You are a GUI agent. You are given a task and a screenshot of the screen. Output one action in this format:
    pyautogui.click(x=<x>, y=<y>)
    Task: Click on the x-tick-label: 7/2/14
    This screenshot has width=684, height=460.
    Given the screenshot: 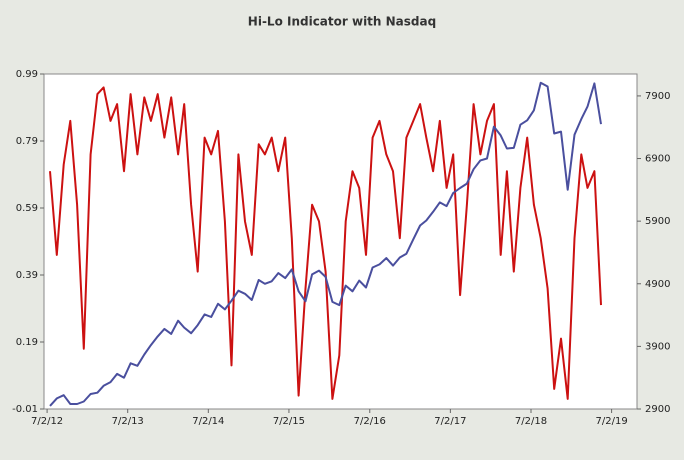 What is the action you would take?
    pyautogui.click(x=208, y=421)
    